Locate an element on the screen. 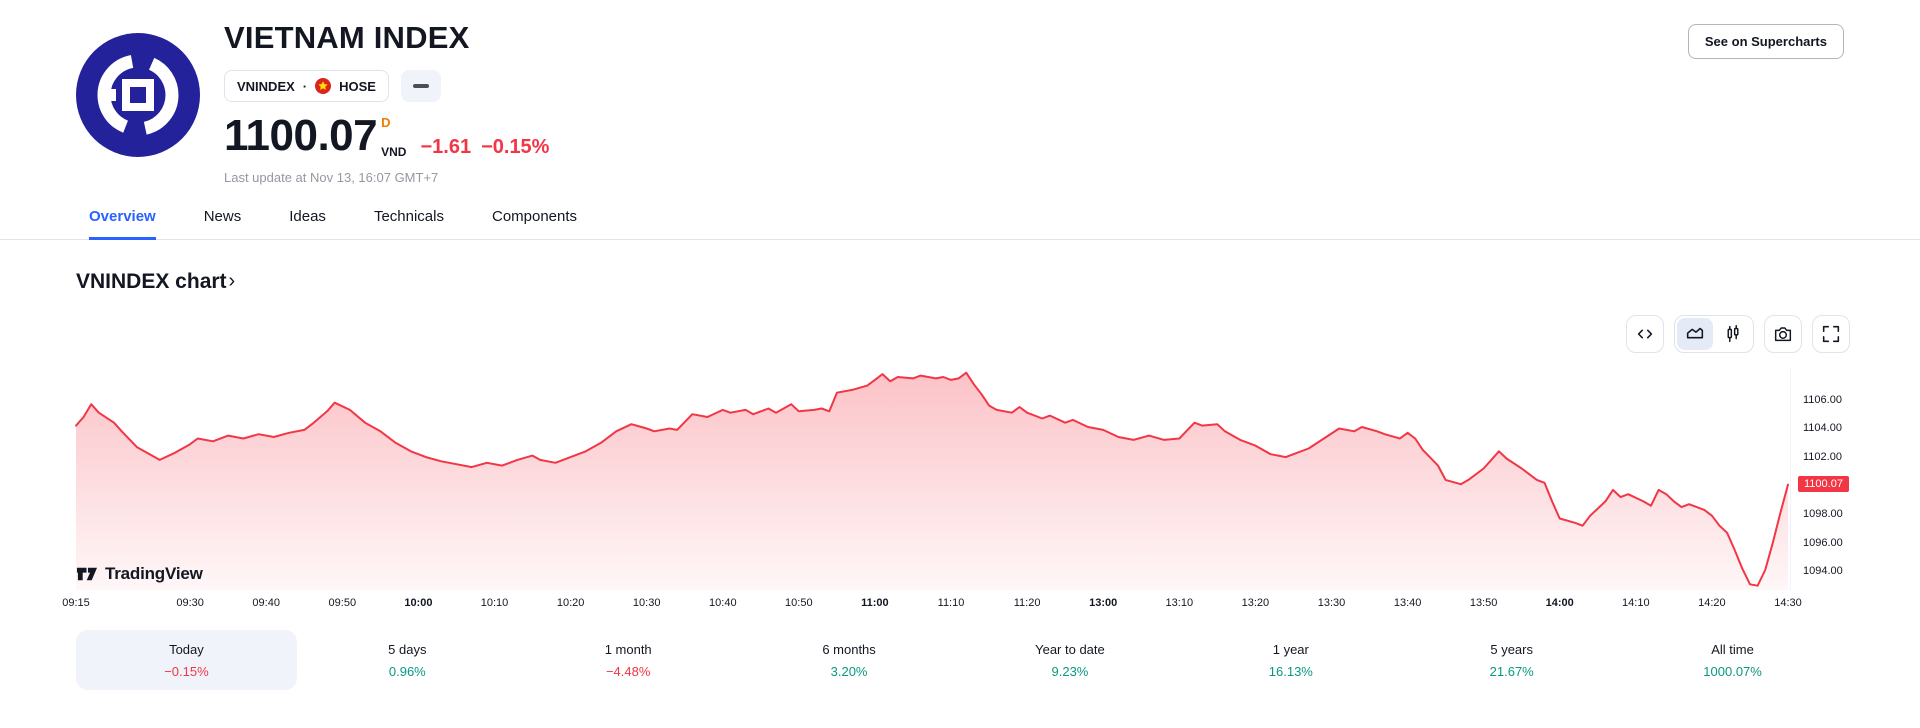 The image size is (1920, 728). x-axis-label: 10:20 is located at coordinates (570, 603).